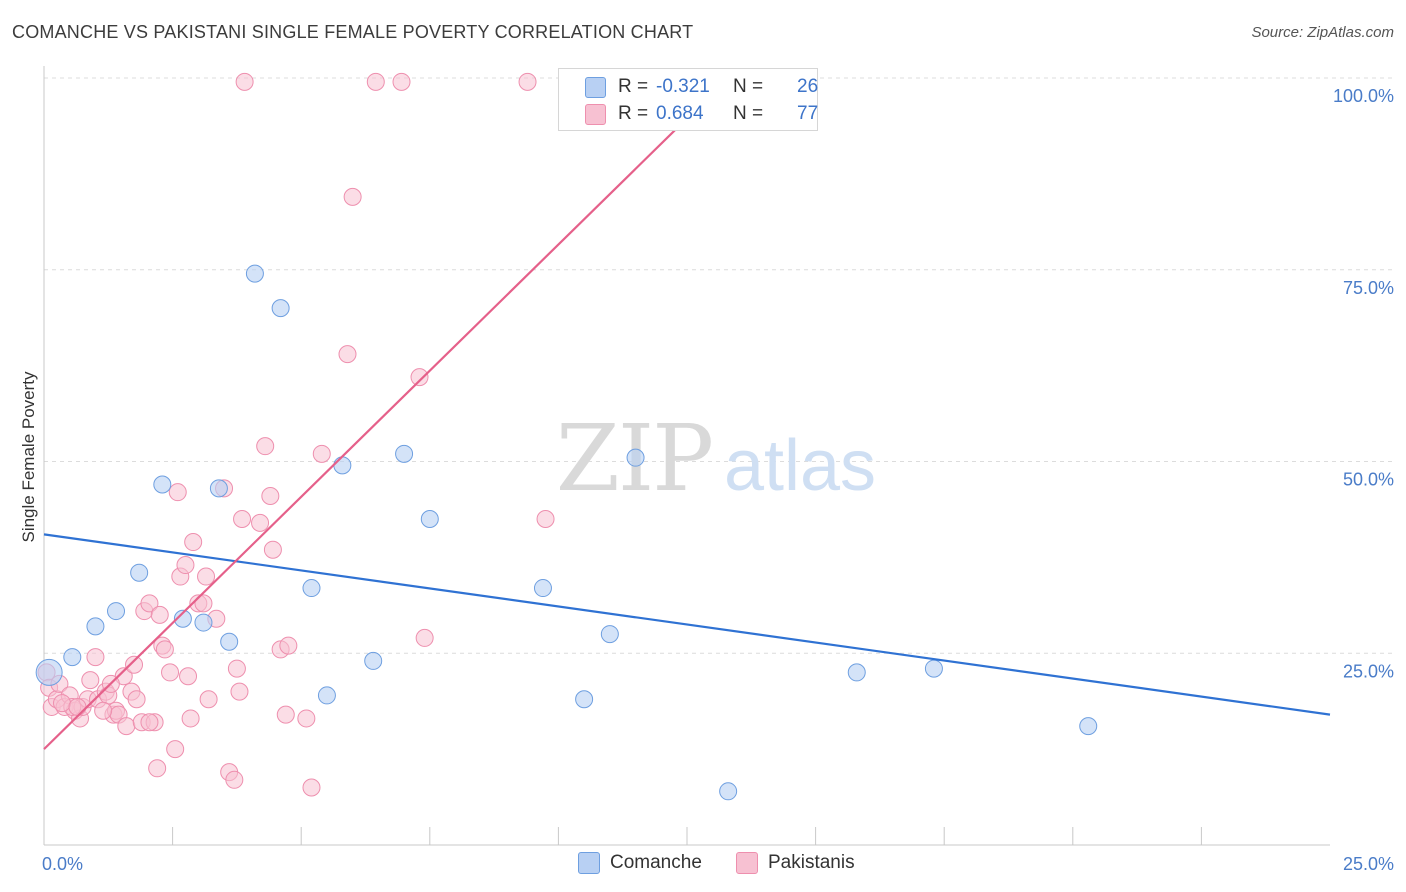 The width and height of the screenshot is (1406, 892). I want to click on legend-item-pakistanis: Pakistanis, so click(795, 863).